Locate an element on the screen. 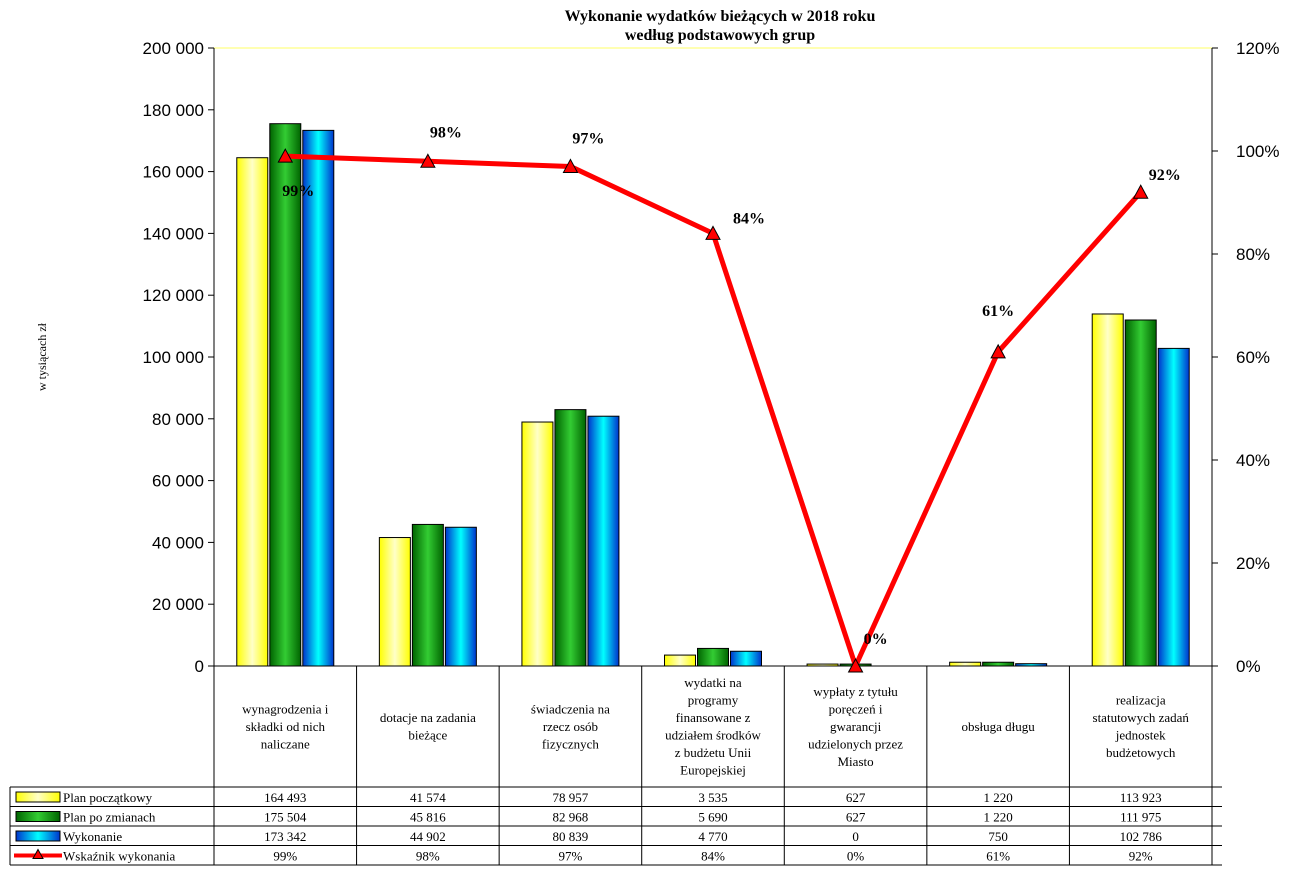  category-label: gwarancji is located at coordinates (856, 726).